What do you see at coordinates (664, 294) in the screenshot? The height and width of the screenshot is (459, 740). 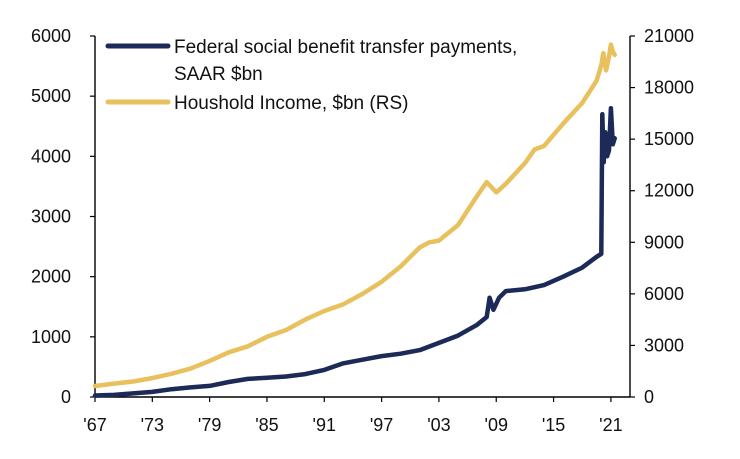 I see `right-y-tick-label: 6000` at bounding box center [664, 294].